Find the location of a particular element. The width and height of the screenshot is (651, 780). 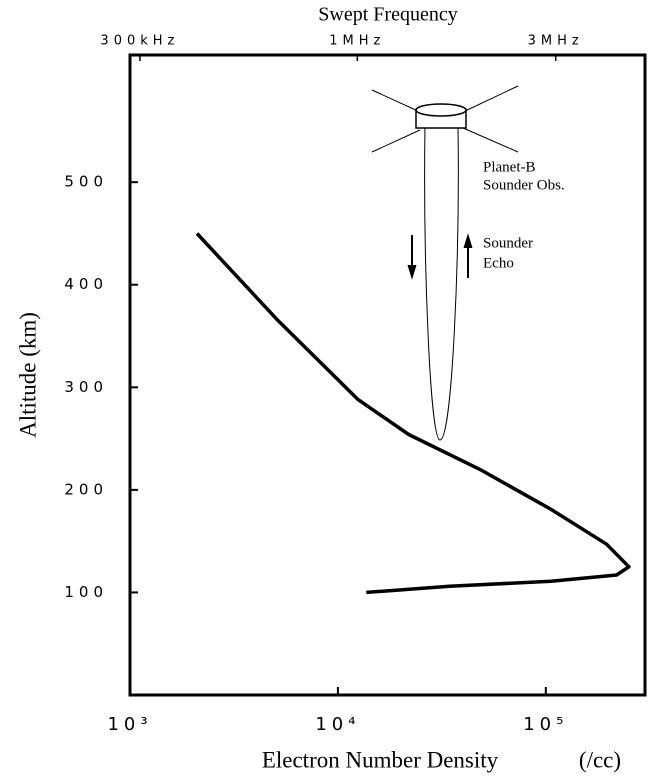

y-tick-label: 300 is located at coordinates (86, 387).